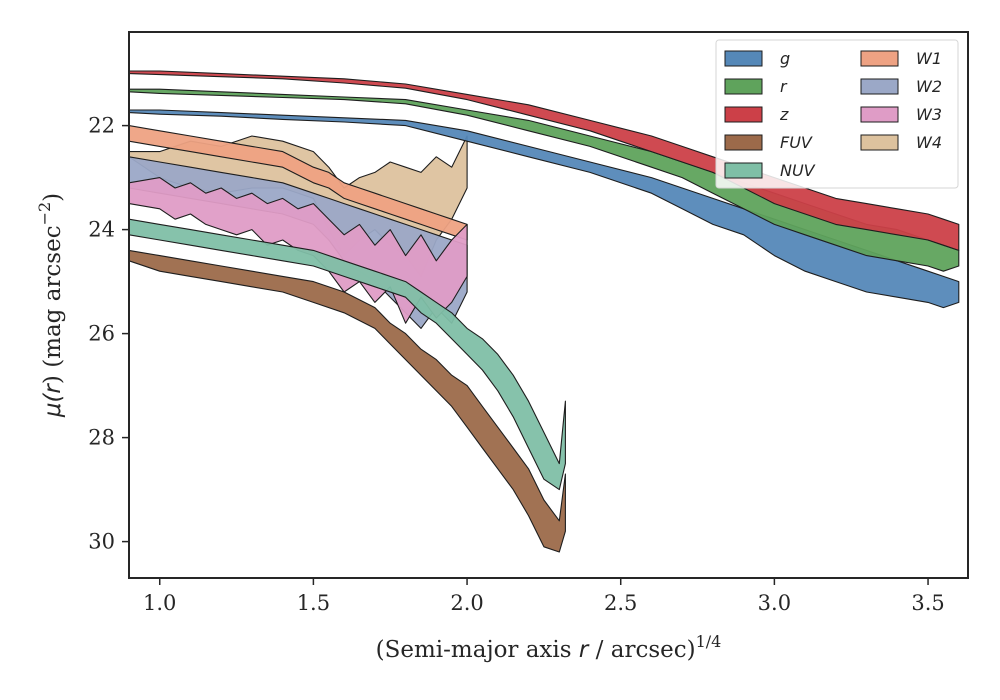 The width and height of the screenshot is (1000, 700). I want to click on legend-label-z: z, so click(784, 114).